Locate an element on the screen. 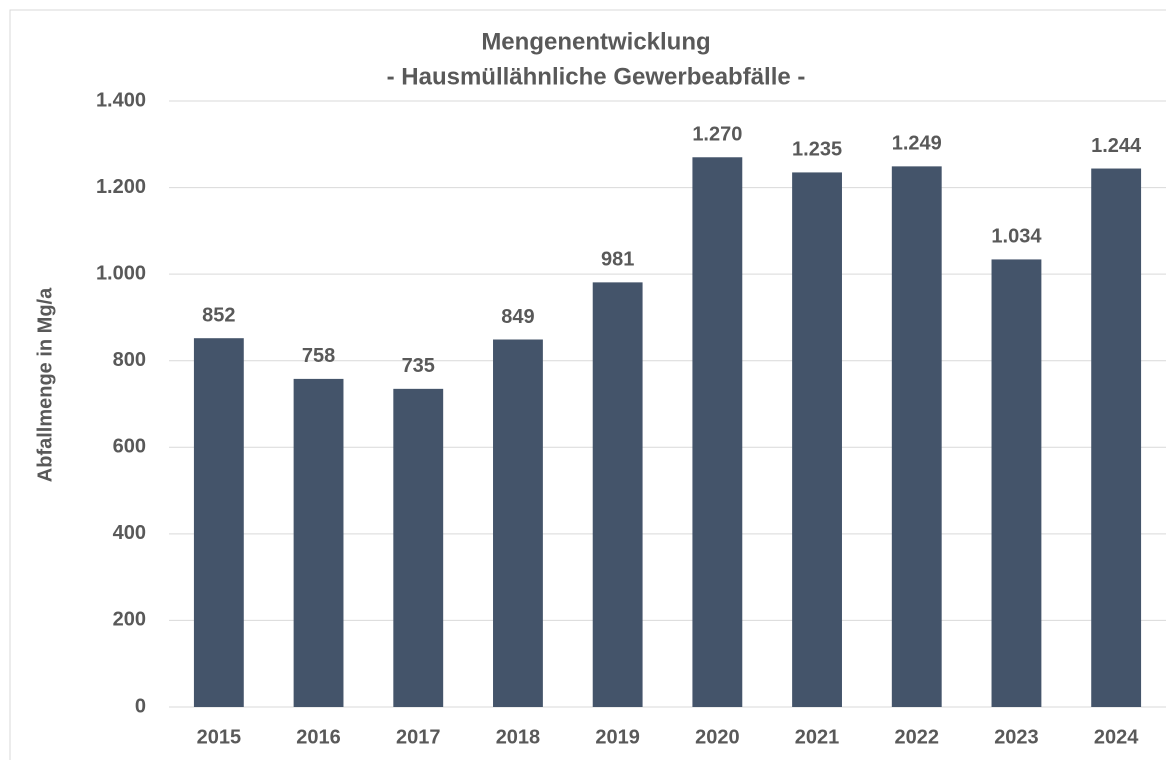 The image size is (1166, 760). x-tick-label: 2022 is located at coordinates (917, 737).